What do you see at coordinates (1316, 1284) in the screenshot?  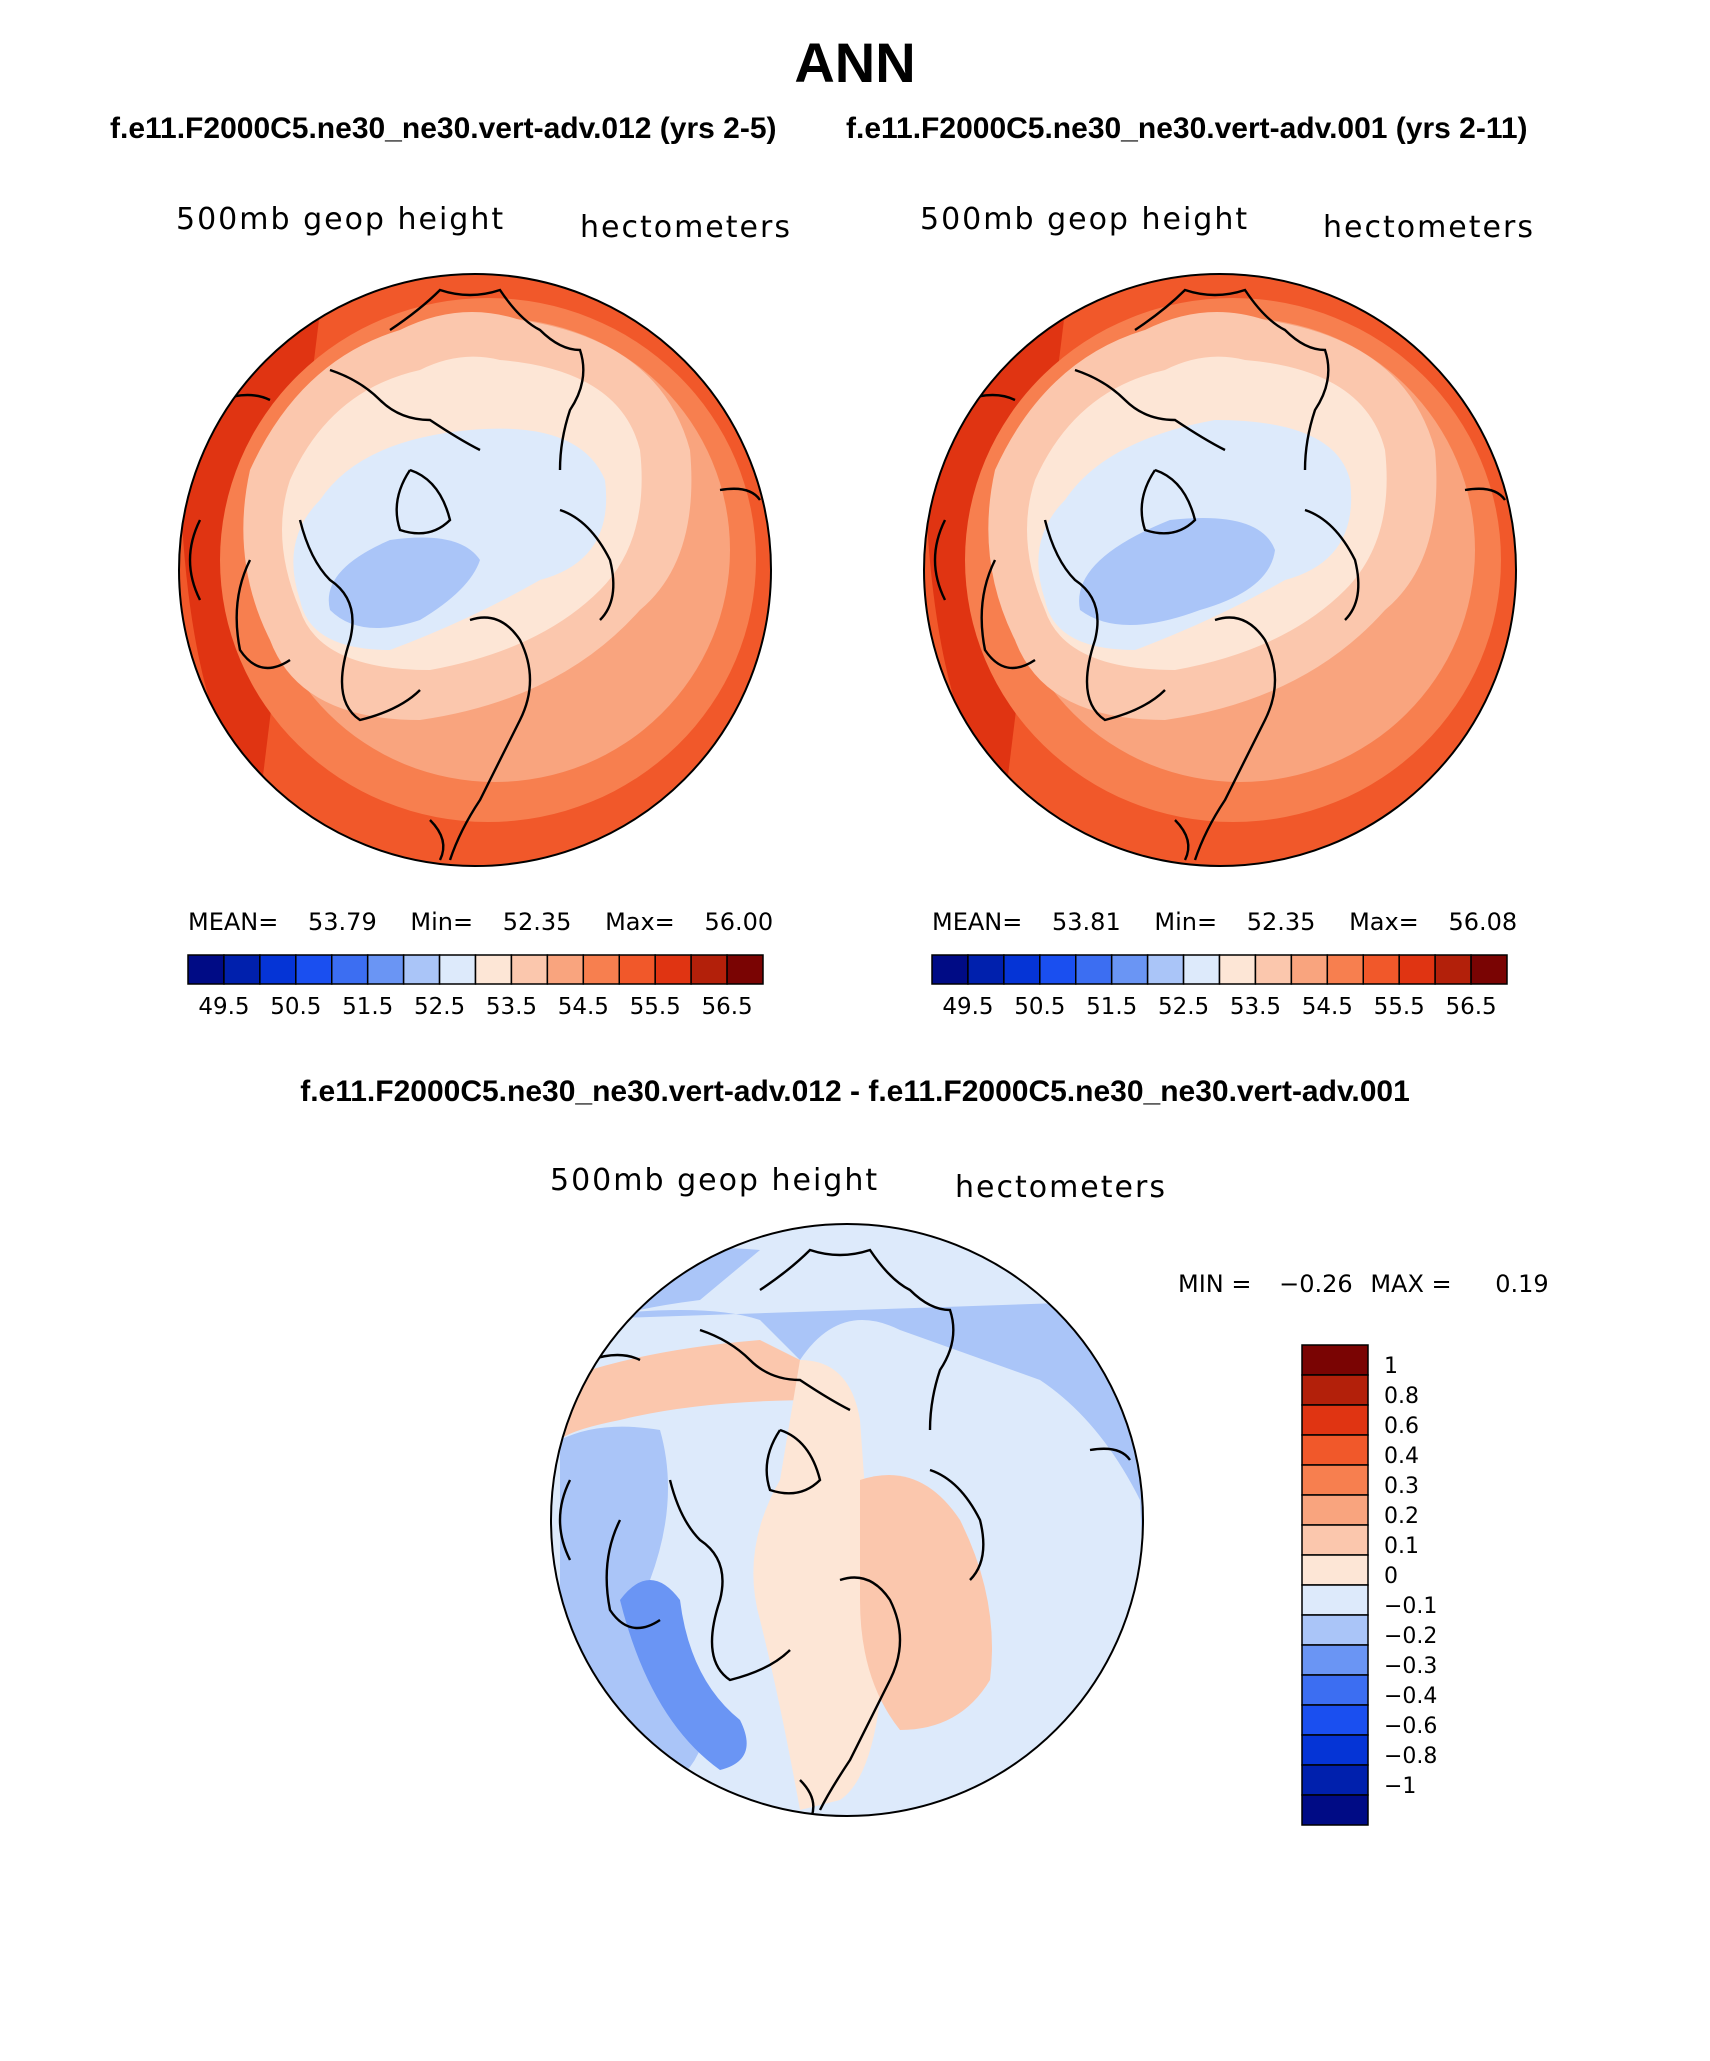 I see `diff-min-value: −0.26` at bounding box center [1316, 1284].